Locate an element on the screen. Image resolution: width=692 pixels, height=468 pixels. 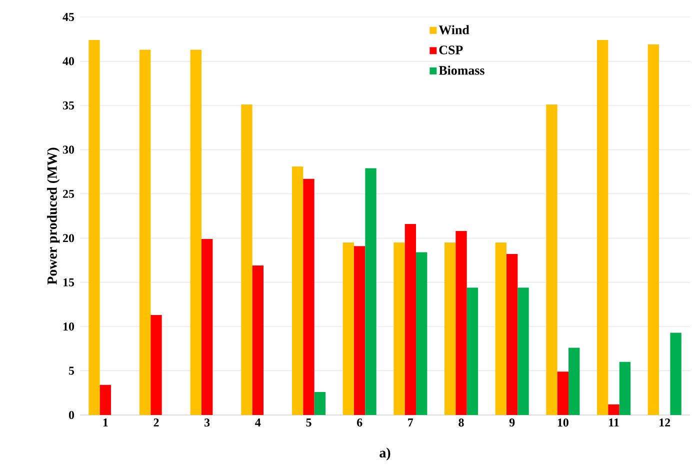
y-tick-label: 35 is located at coordinates (68, 105).